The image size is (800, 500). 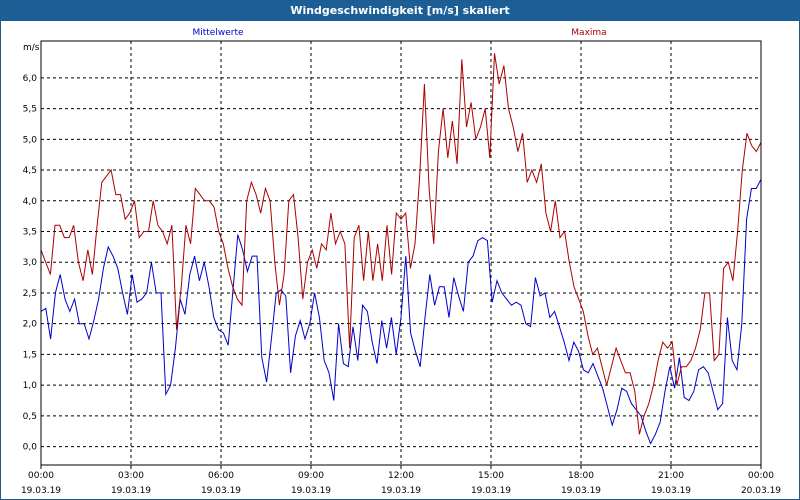 I want to click on x-tick-time: 06:00, so click(x=221, y=476).